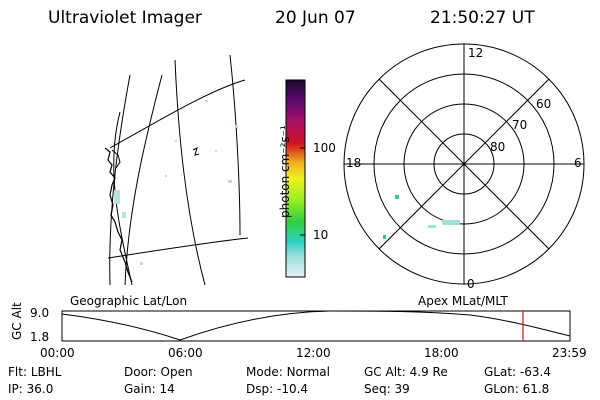 The width and height of the screenshot is (600, 400). I want to click on status-flt: Flt: LBHL, so click(34, 372).